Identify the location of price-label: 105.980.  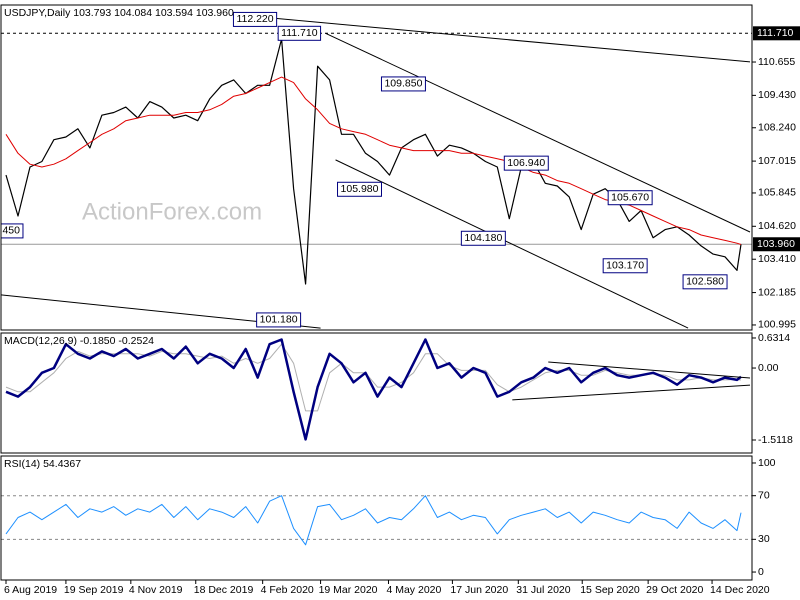
(360, 189).